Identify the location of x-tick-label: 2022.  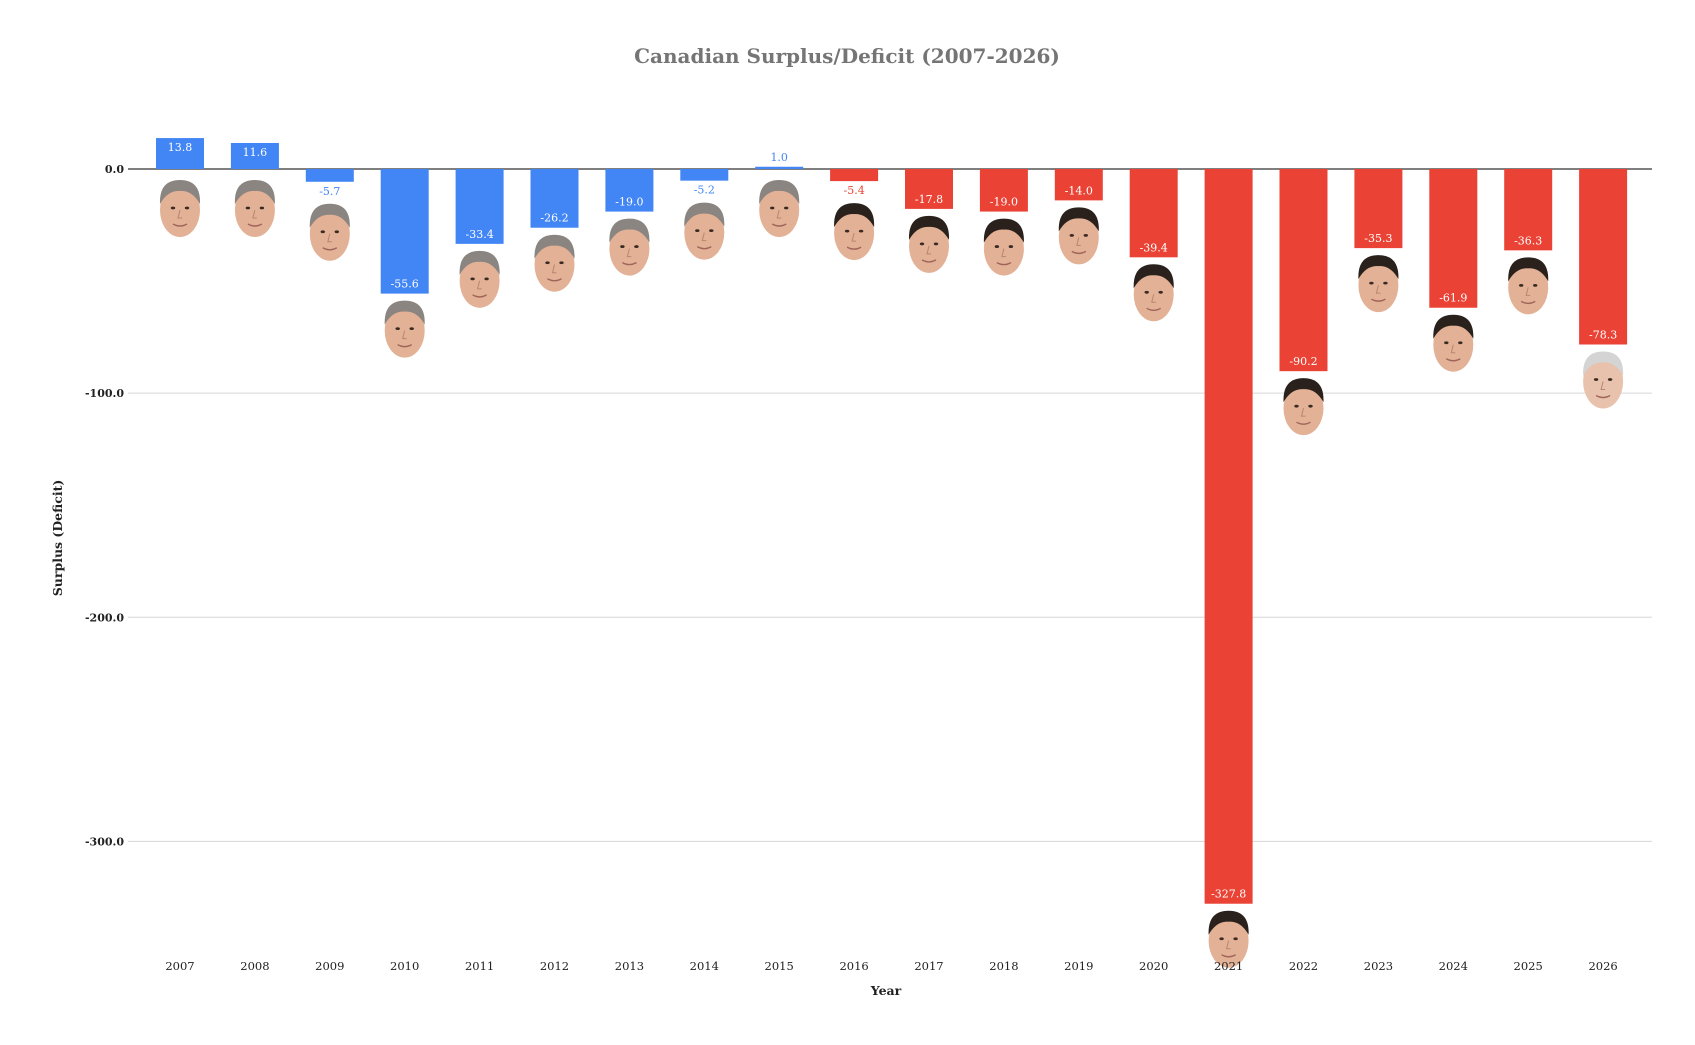
(1303, 966).